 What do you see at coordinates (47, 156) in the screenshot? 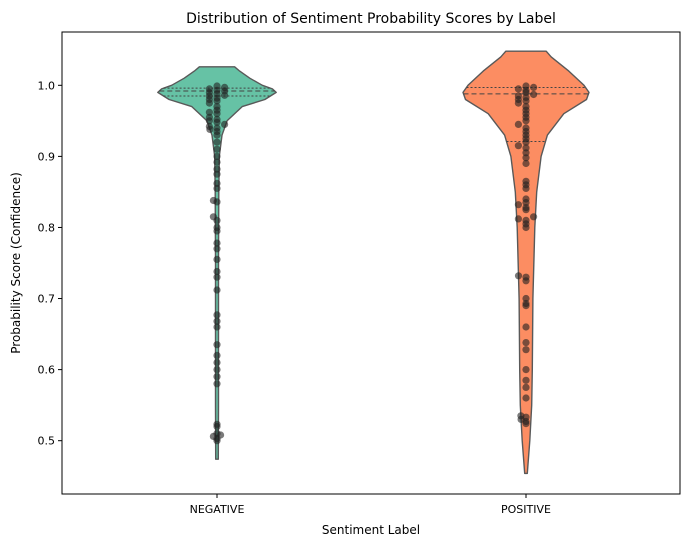
I see `y-tick-label: 0.9` at bounding box center [47, 156].